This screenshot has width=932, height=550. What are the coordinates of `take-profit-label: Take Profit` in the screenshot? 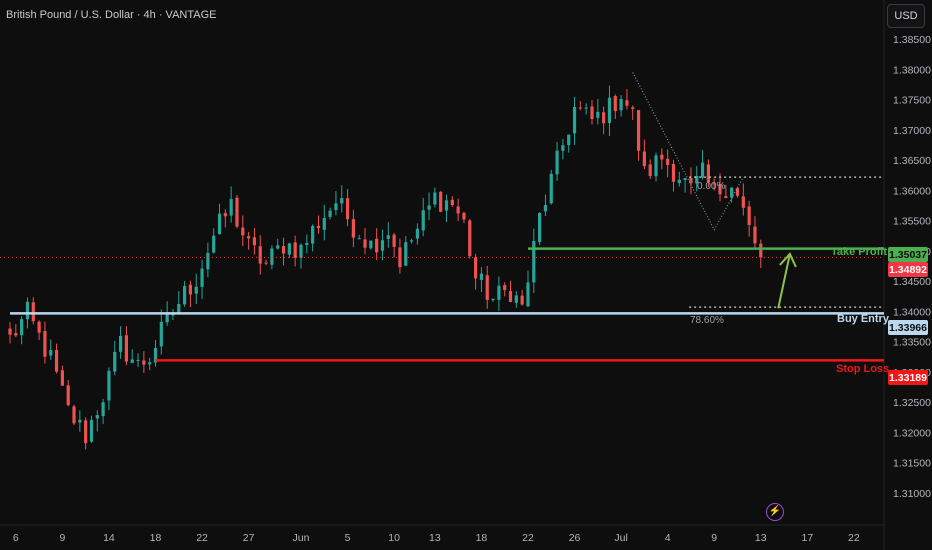 It's located at (859, 252).